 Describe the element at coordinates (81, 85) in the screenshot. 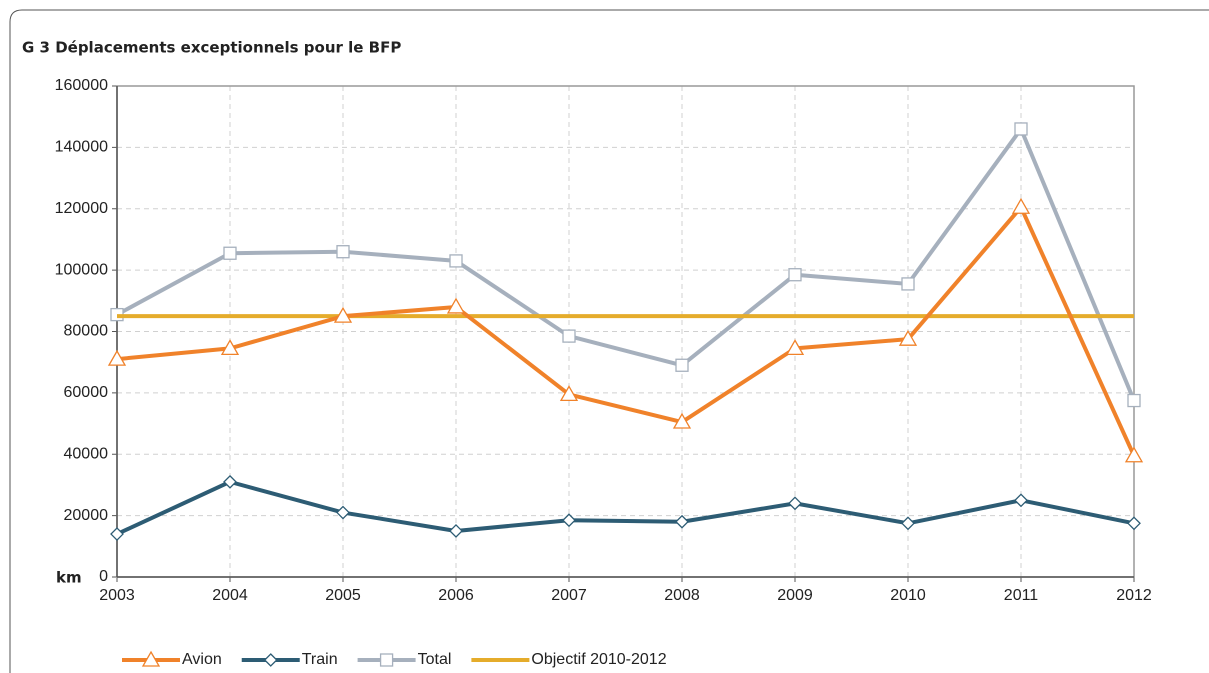

I see `y-tick-label: 160000` at that location.